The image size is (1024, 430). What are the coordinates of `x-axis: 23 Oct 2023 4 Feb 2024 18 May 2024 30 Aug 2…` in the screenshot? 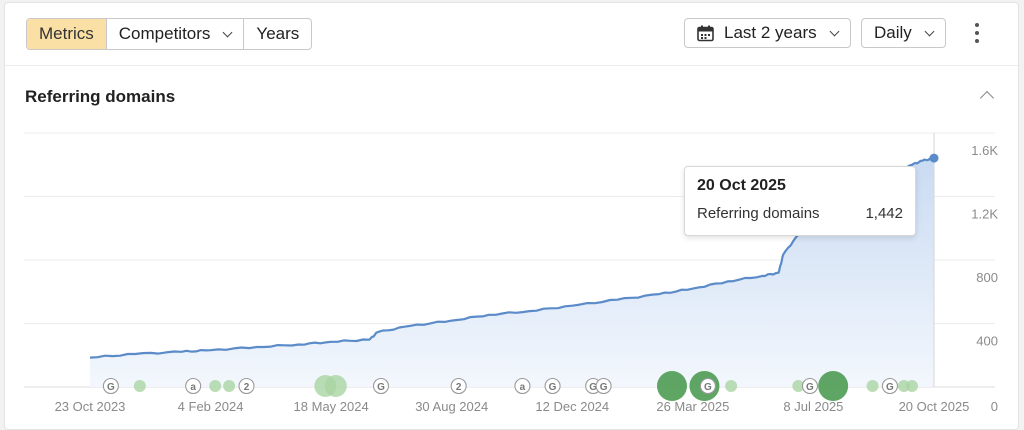 It's located at (512, 406).